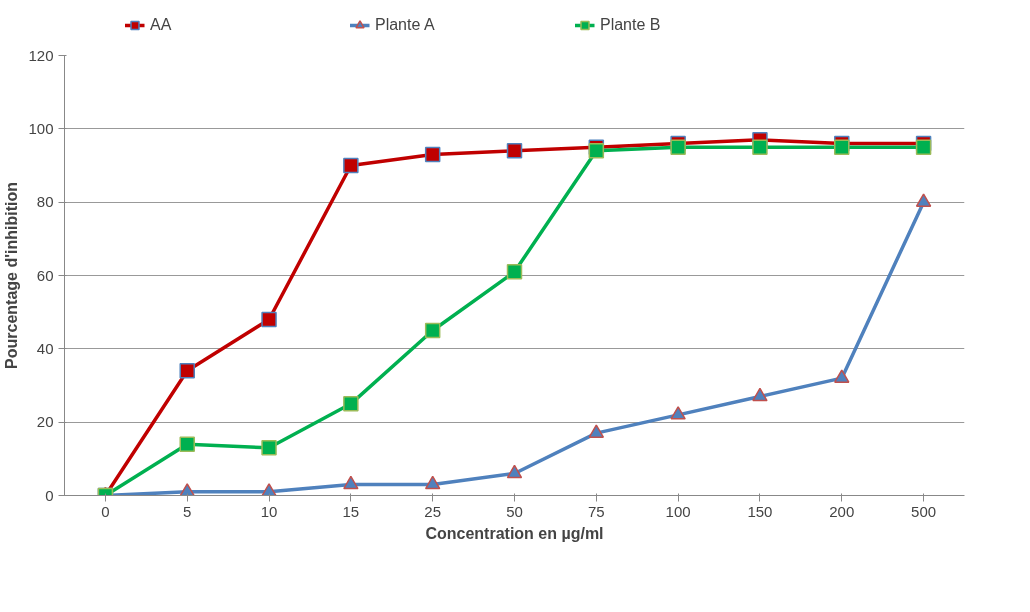 This screenshot has height=612, width=1030. What do you see at coordinates (105, 511) in the screenshot?
I see `x-tick-label: 0` at bounding box center [105, 511].